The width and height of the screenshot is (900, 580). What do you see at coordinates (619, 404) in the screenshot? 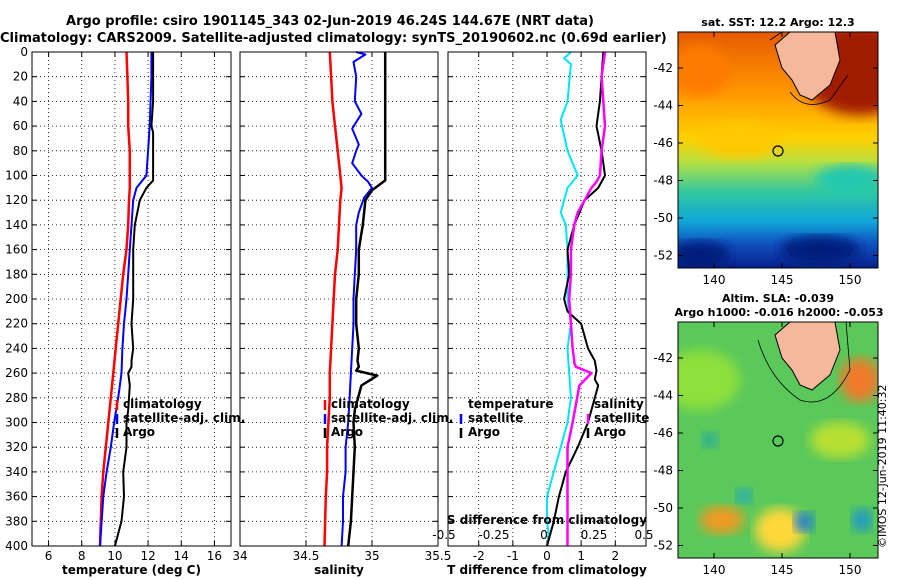
I see `legend-label: salinity` at bounding box center [619, 404].